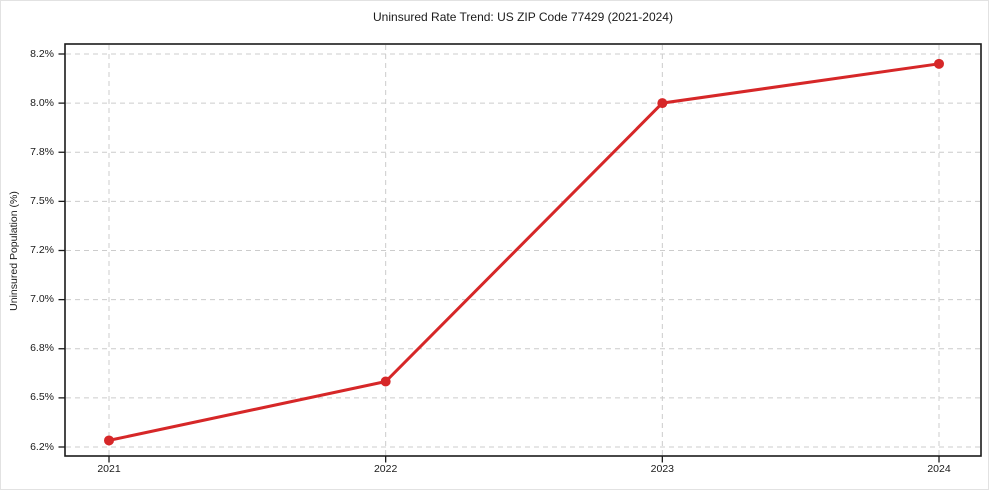  What do you see at coordinates (42, 53) in the screenshot?
I see `y-tick-label: 8.2%` at bounding box center [42, 53].